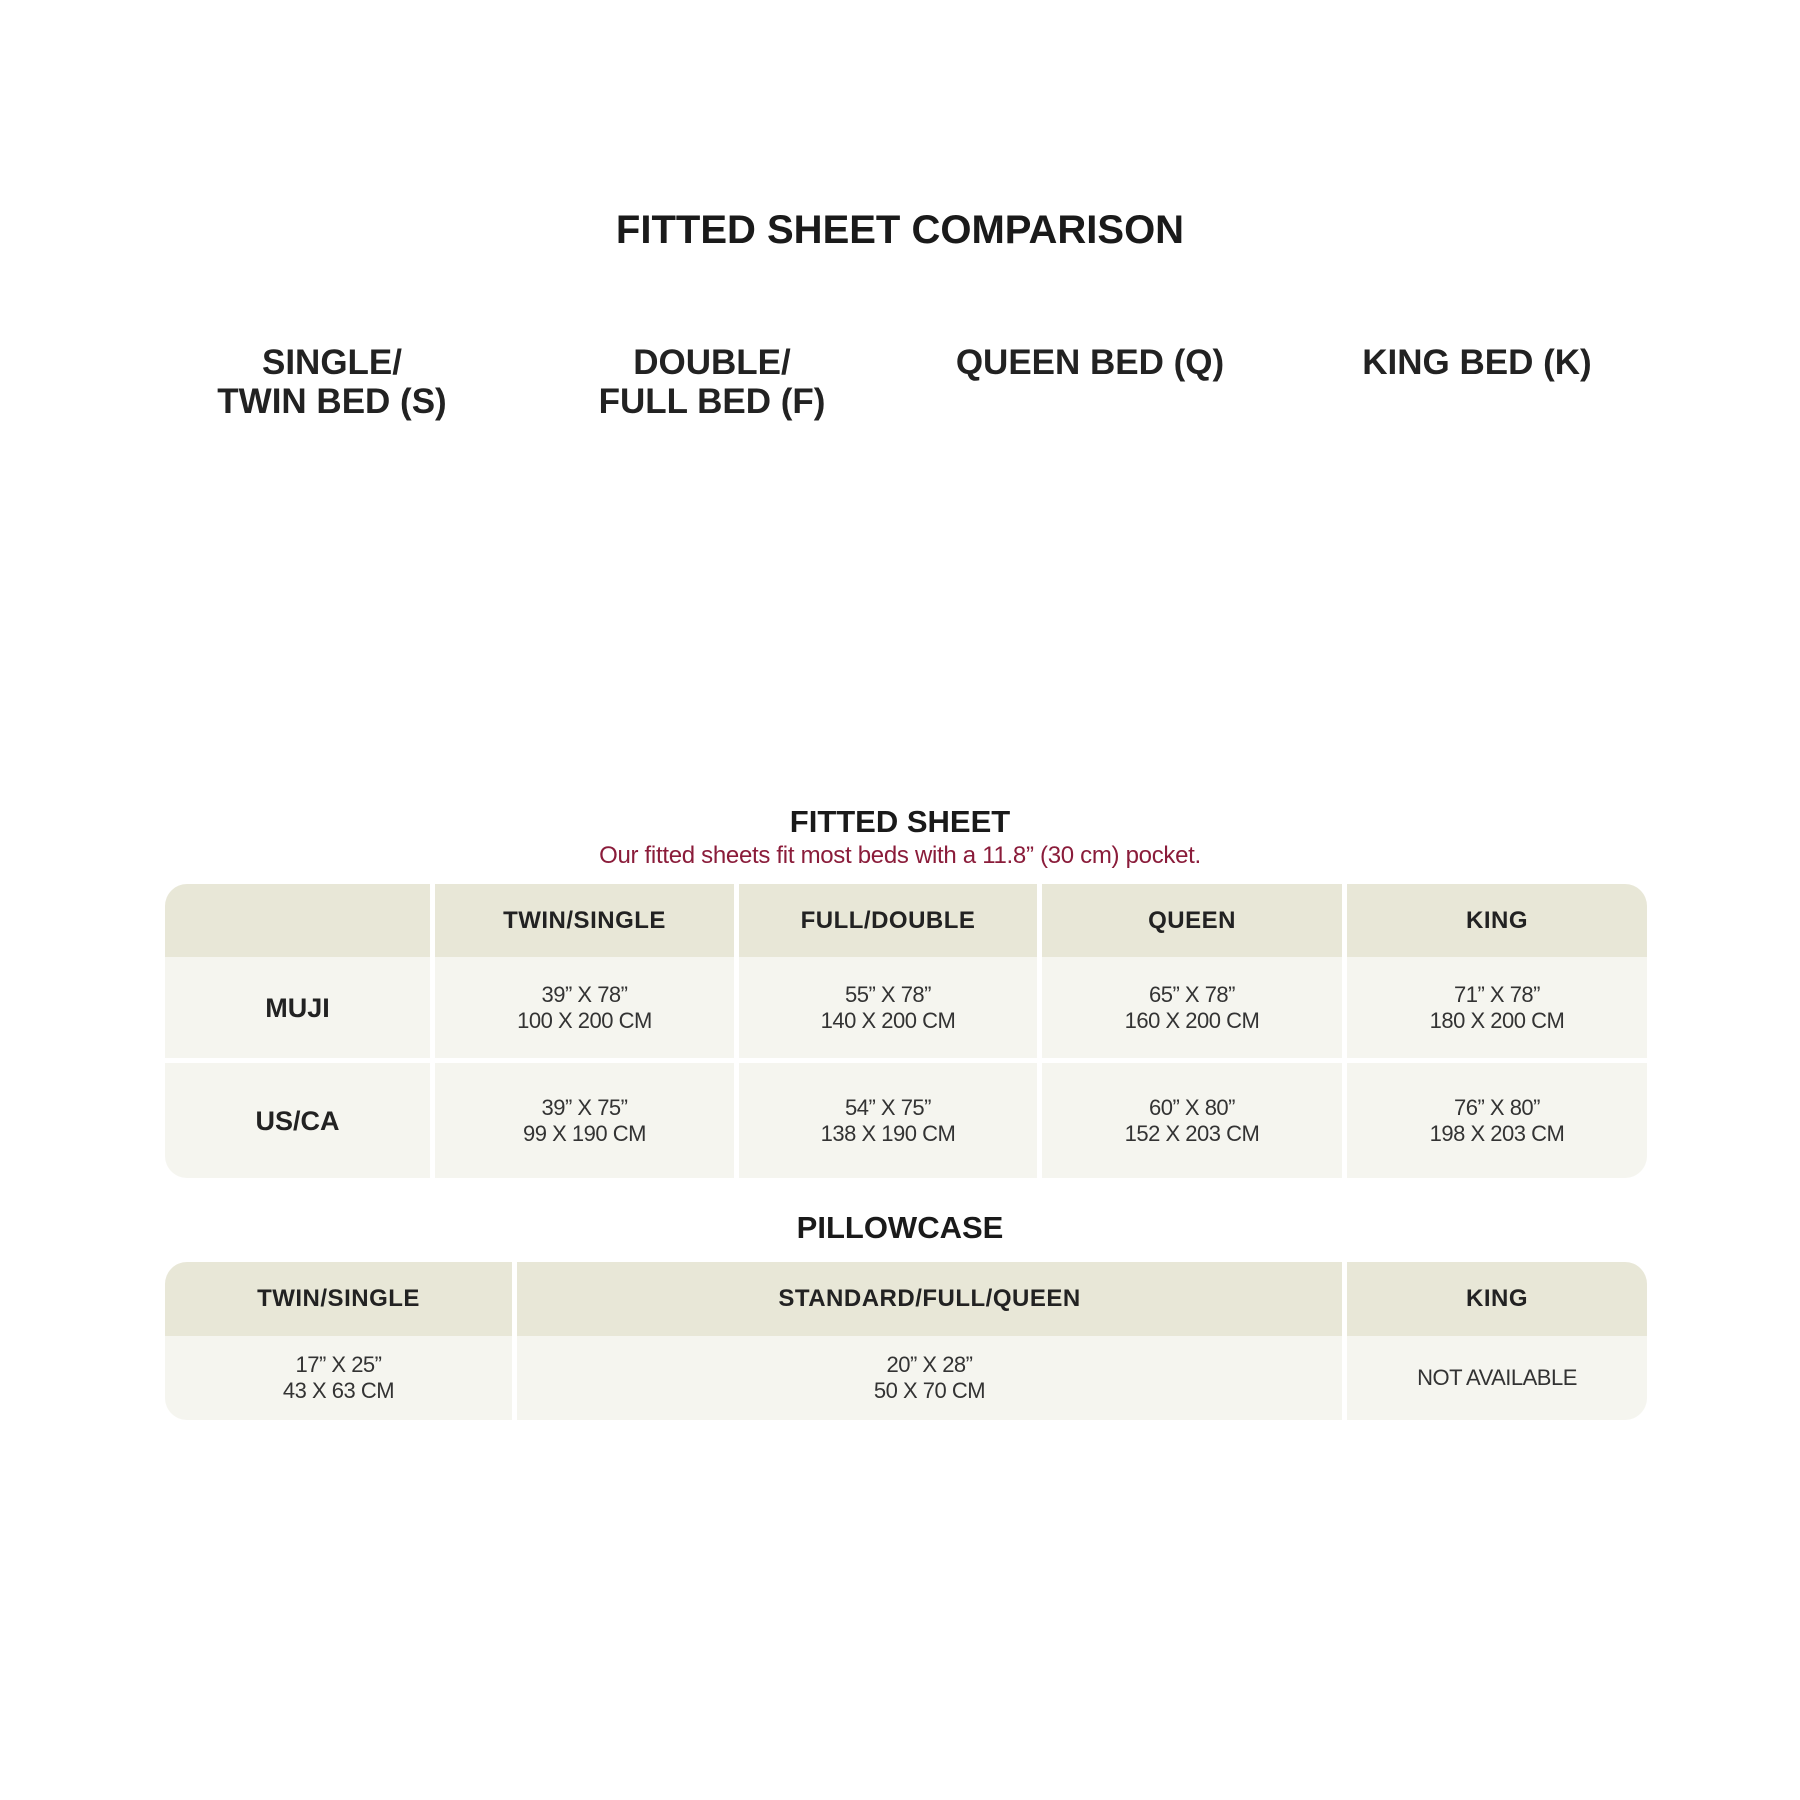  I want to click on table-cell: 20” X 28” 50 X 70 CM, so click(929, 1378).